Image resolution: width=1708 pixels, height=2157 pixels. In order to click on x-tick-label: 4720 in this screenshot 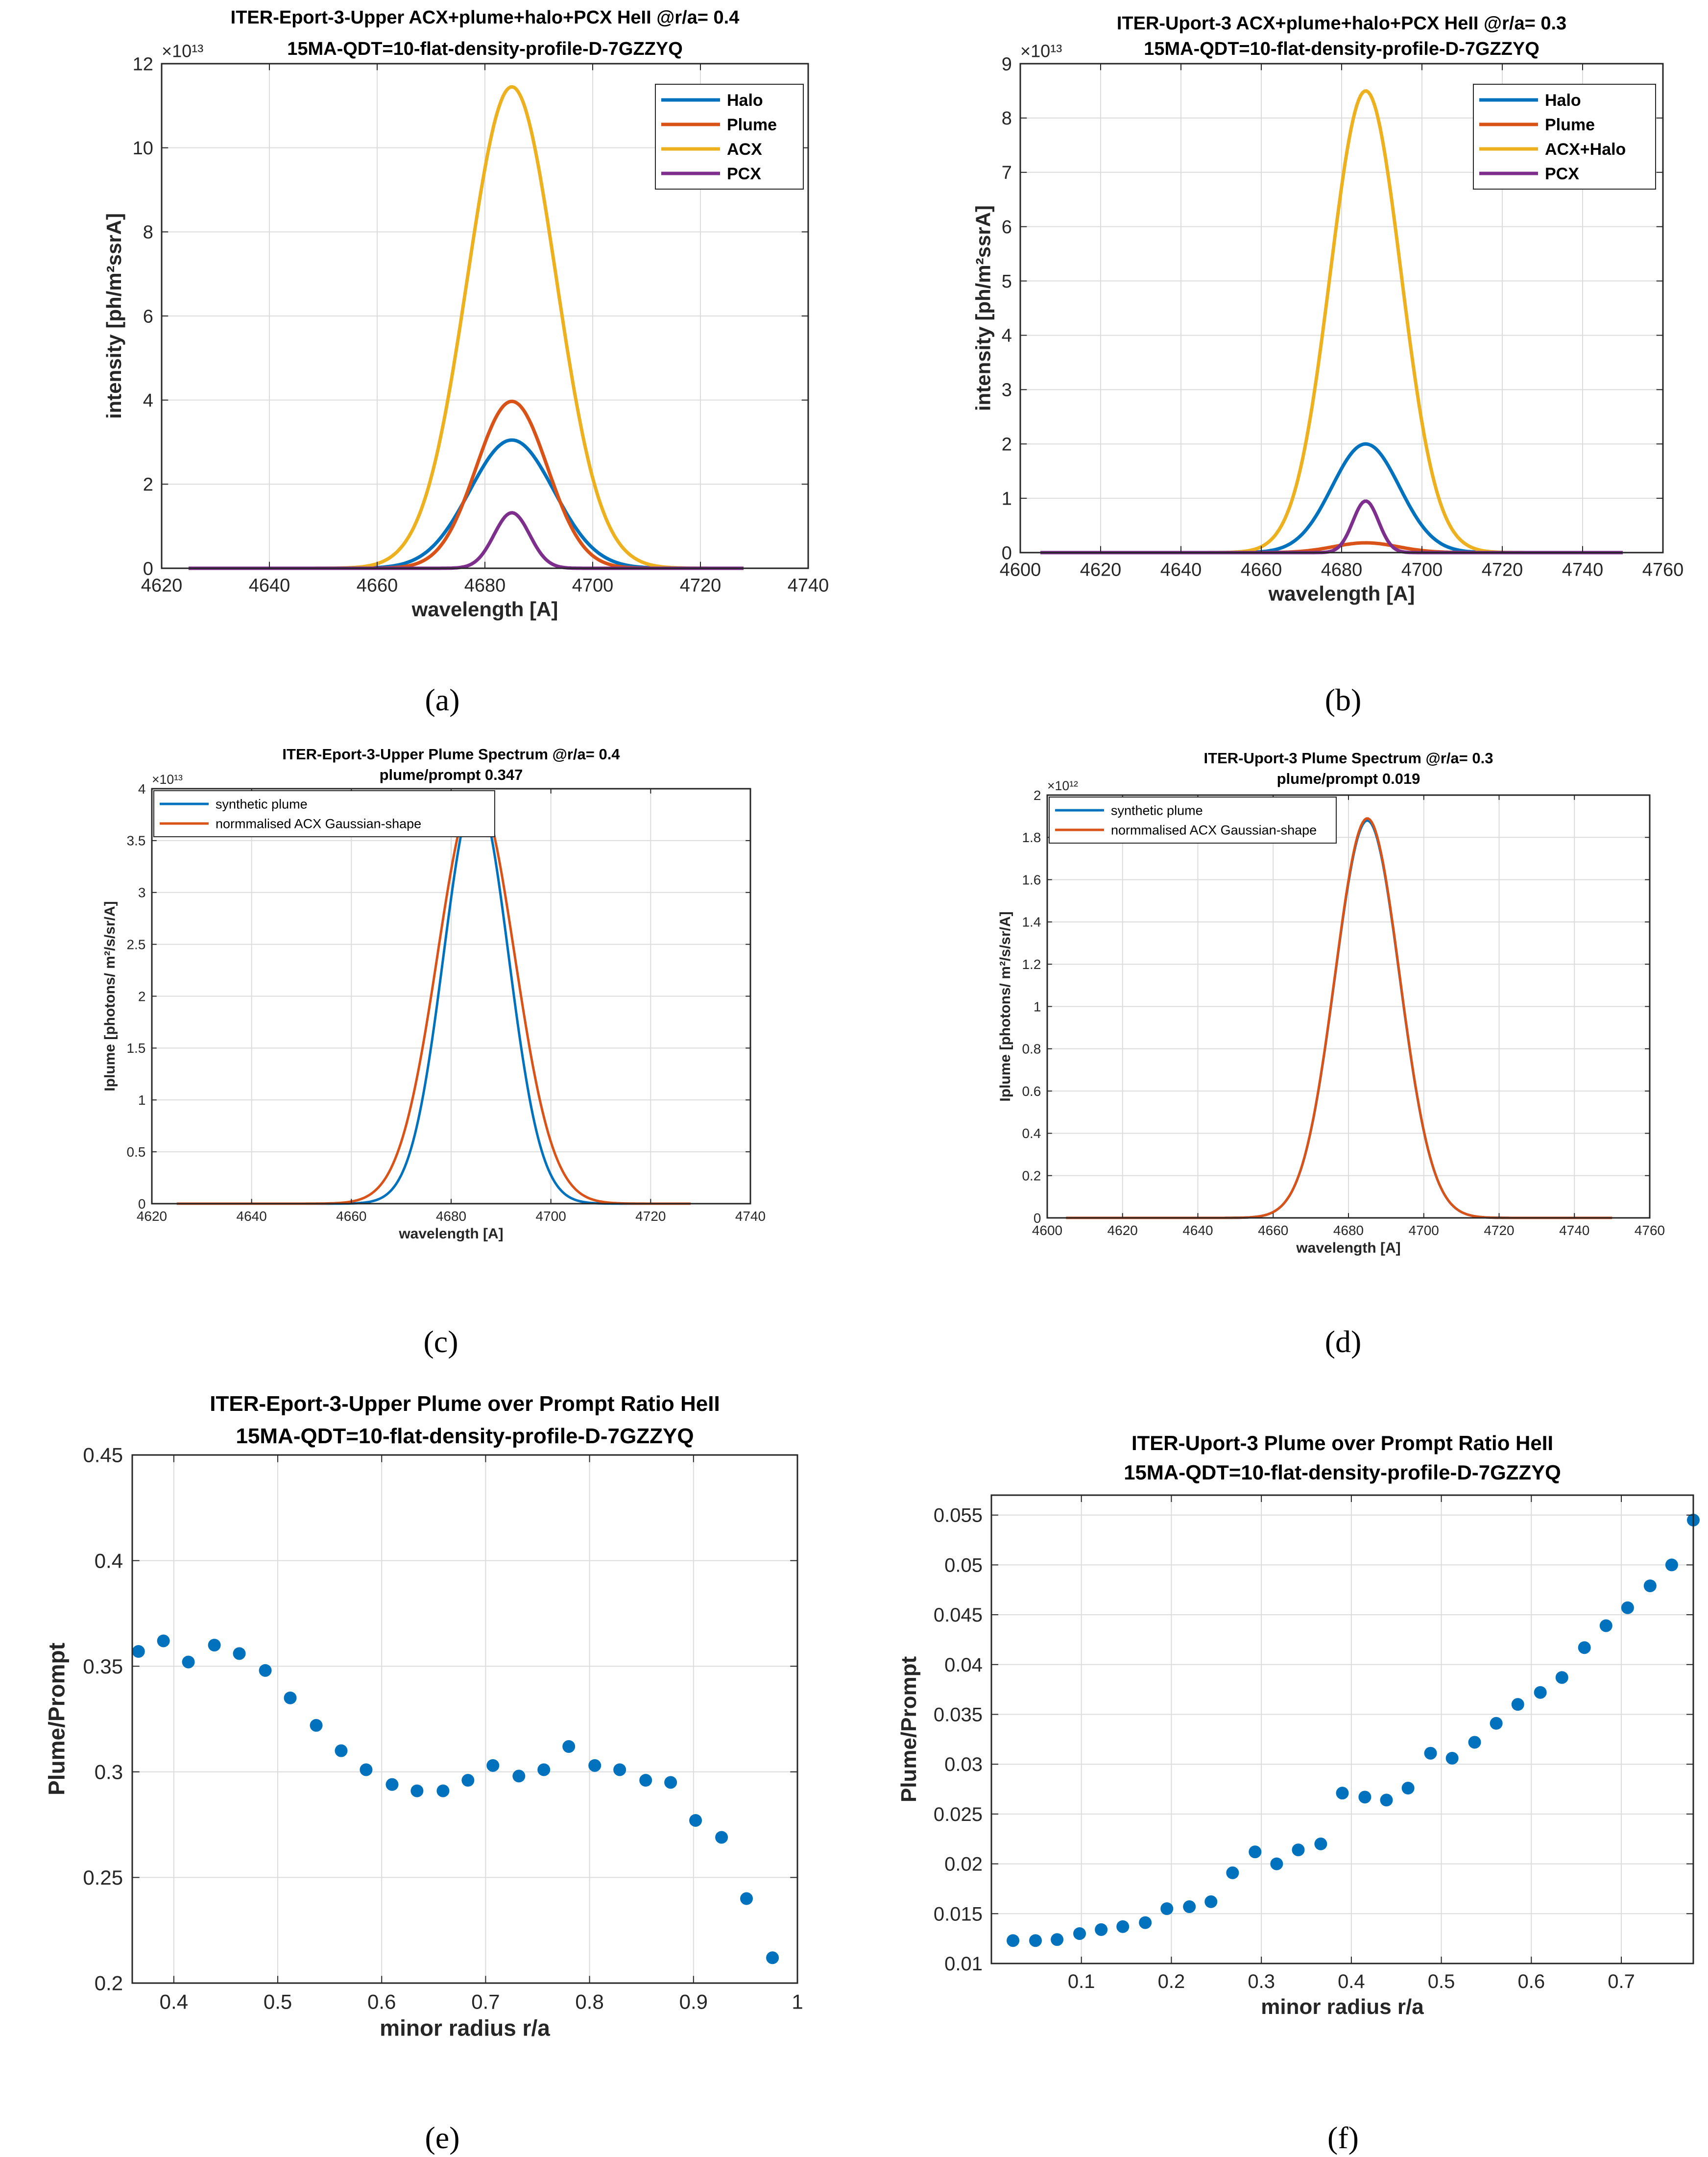, I will do `click(650, 1216)`.